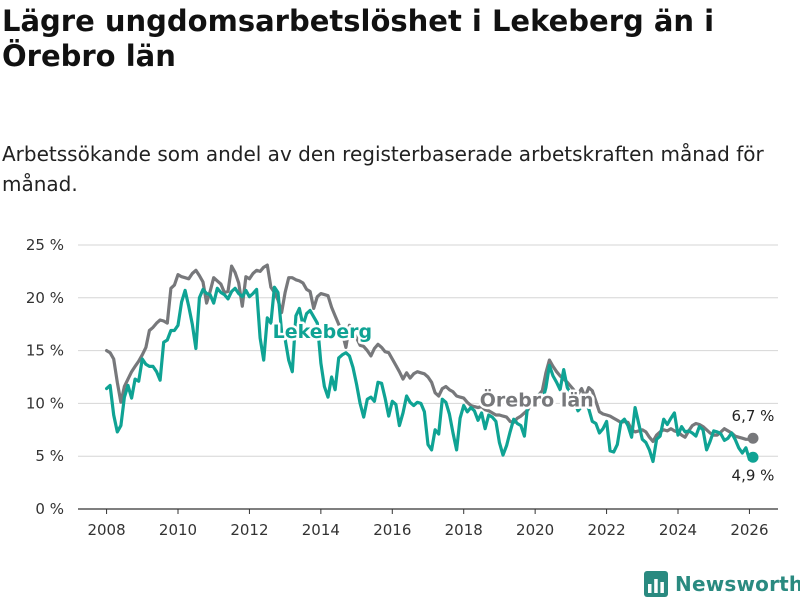 The width and height of the screenshot is (800, 600). What do you see at coordinates (606, 530) in the screenshot?
I see `x-tick-label: 2022` at bounding box center [606, 530].